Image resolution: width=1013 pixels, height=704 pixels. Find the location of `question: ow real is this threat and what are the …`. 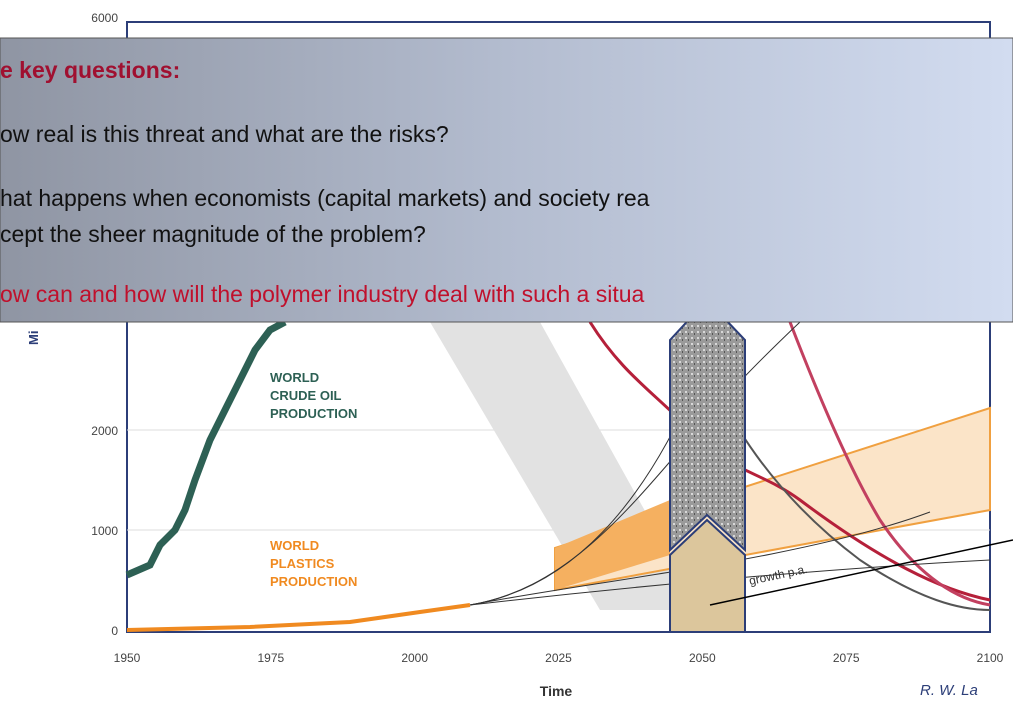

question: ow real is this threat and what are the … is located at coordinates (224, 134).